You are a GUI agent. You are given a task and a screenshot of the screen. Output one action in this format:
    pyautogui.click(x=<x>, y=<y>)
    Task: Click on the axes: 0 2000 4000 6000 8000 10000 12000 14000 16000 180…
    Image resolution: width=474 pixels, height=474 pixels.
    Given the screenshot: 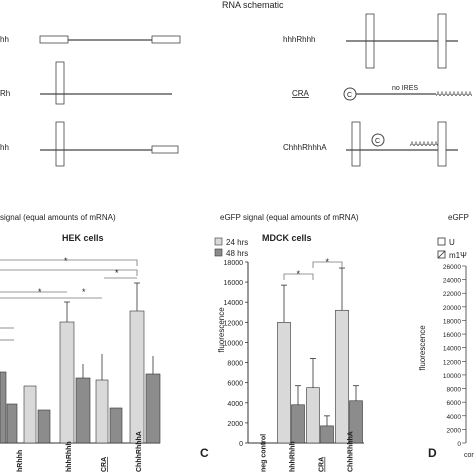 What is the action you would take?
    pyautogui.click(x=294, y=354)
    